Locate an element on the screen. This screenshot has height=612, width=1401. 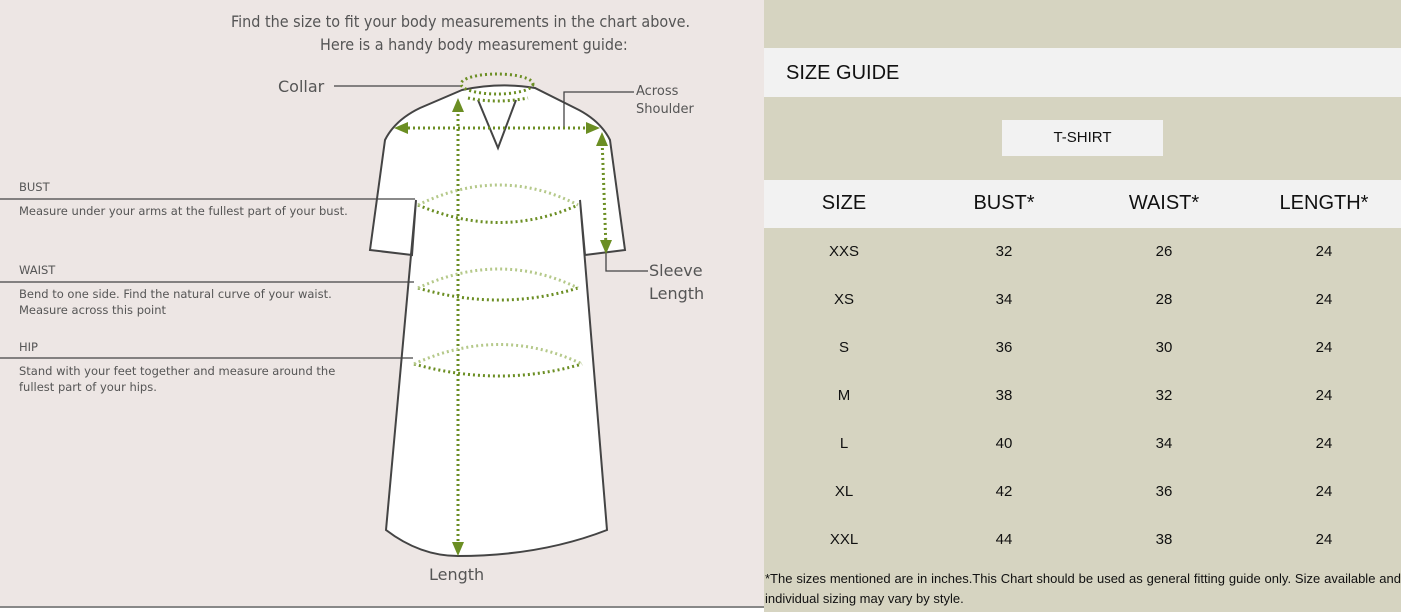
table-row: XXL 44 38 24 is located at coordinates (1082, 540).